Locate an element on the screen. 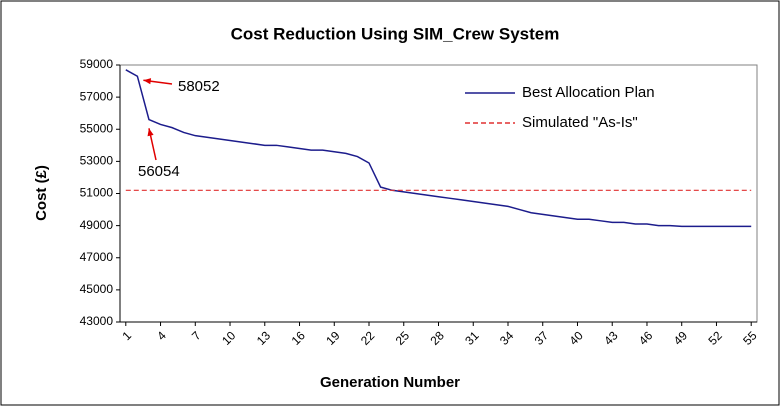 The width and height of the screenshot is (781, 412). y-tick-label: 57000 is located at coordinates (97, 96).